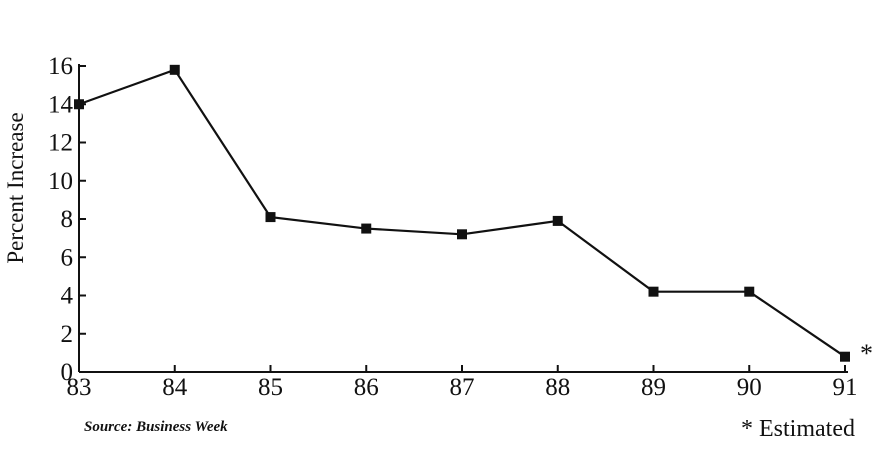 The height and width of the screenshot is (461, 876). Describe the element at coordinates (156, 427) in the screenshot. I see `source-note: Source: Business Week` at that location.